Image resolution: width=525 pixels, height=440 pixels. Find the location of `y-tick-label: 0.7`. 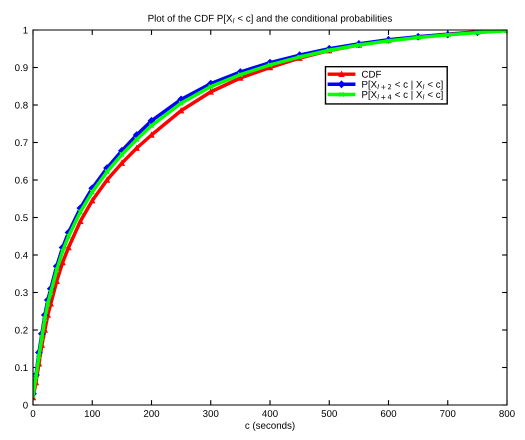

y-tick-label: 0.7 is located at coordinates (21, 142).